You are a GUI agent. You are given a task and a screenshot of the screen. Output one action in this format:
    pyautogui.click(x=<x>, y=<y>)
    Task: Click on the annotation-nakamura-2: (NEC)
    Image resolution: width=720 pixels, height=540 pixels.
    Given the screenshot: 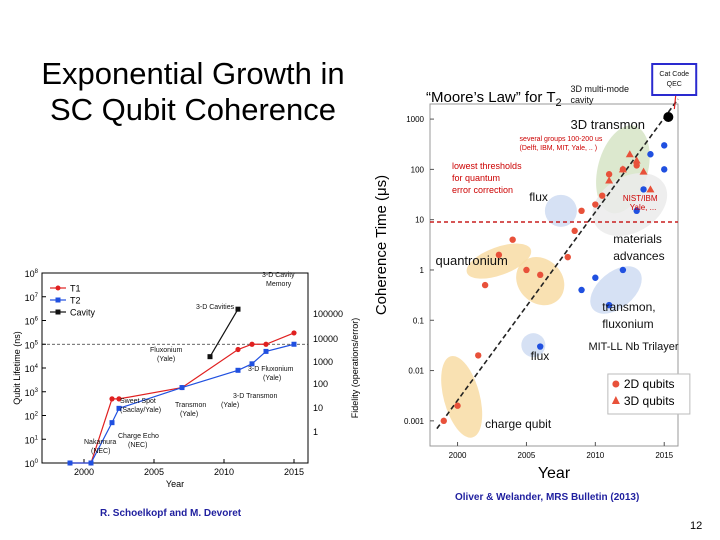 What is the action you would take?
    pyautogui.click(x=100, y=451)
    